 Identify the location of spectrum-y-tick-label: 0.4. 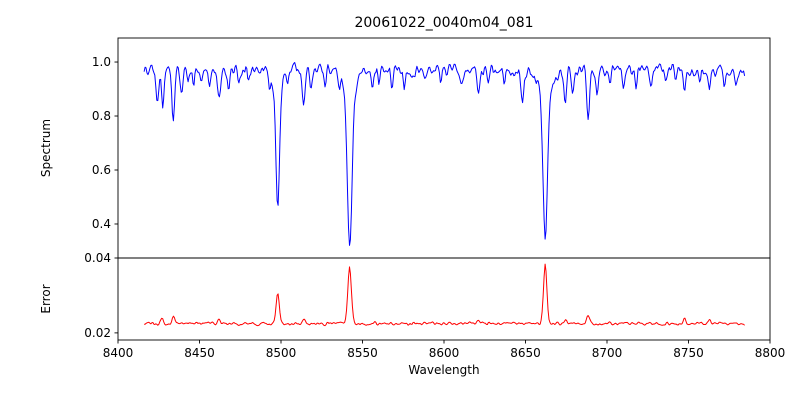
(101, 224).